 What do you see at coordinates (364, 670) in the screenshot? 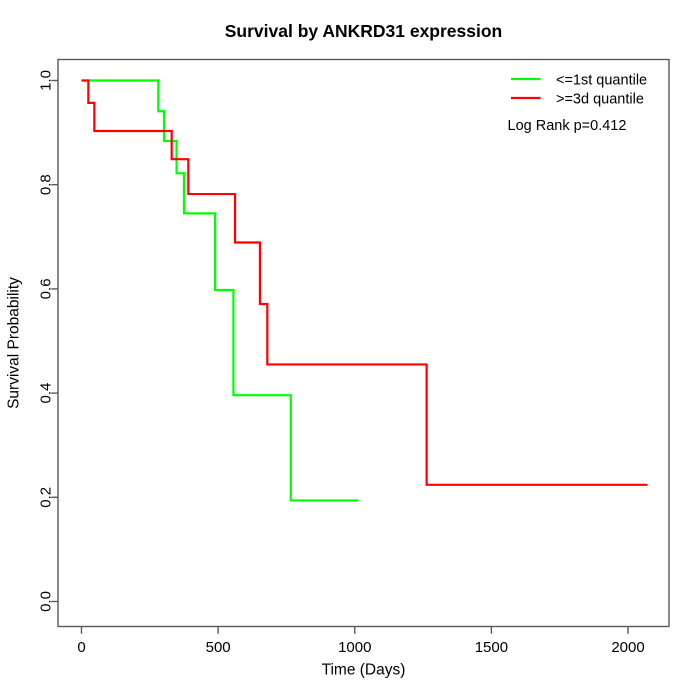
I see `x-axis-label: Time (Days)` at bounding box center [364, 670].